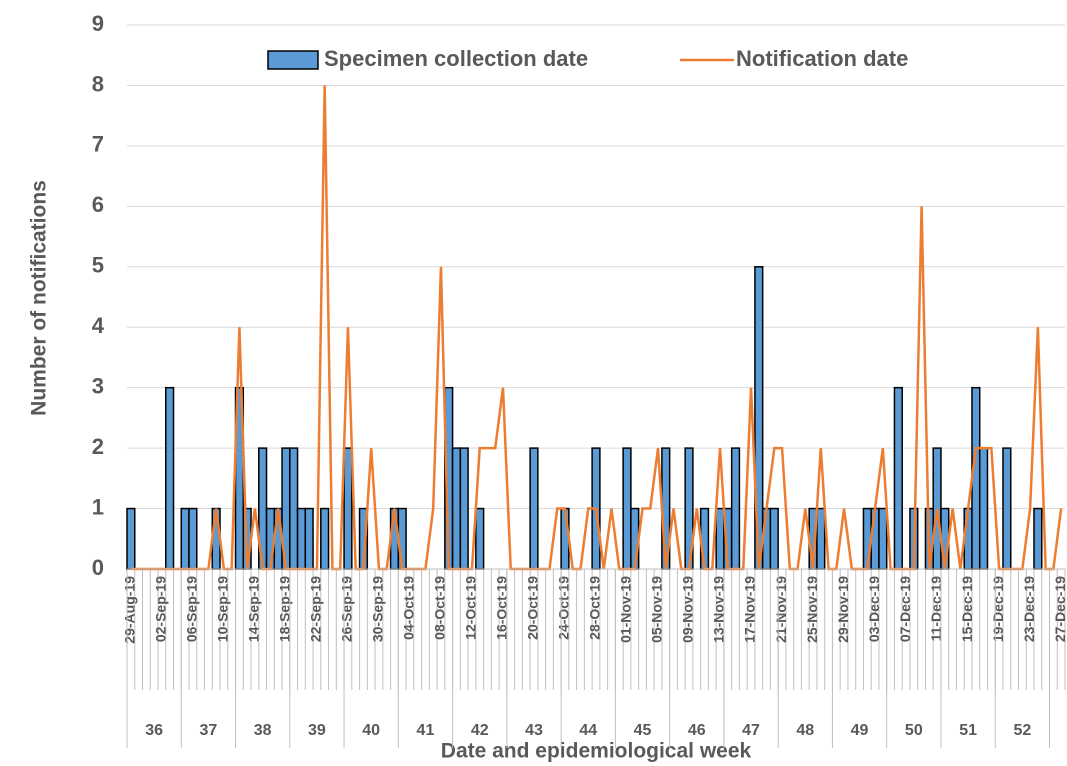 This screenshot has width=1067, height=766. Describe the element at coordinates (1022, 730) in the screenshot. I see `week-label: 52` at that location.